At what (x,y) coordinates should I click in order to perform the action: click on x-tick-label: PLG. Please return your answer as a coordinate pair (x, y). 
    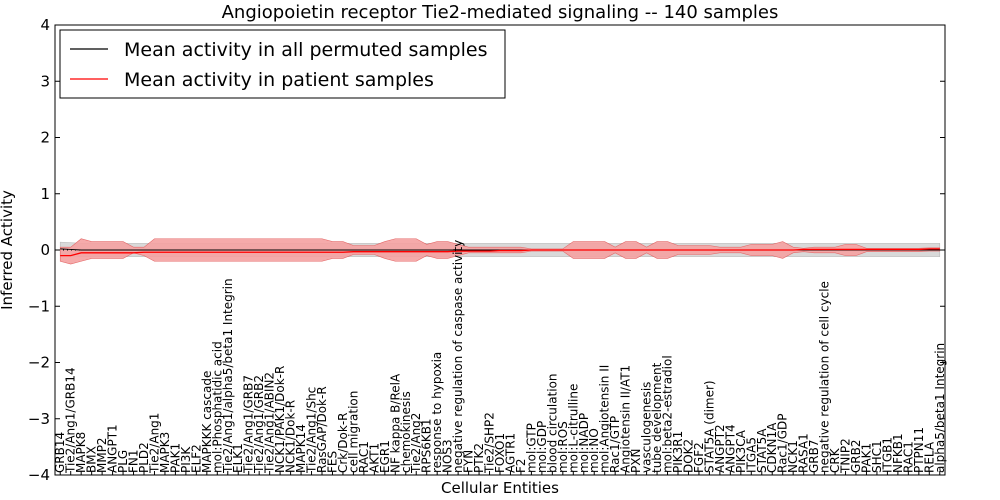
    Looking at the image, I should click on (123, 461).